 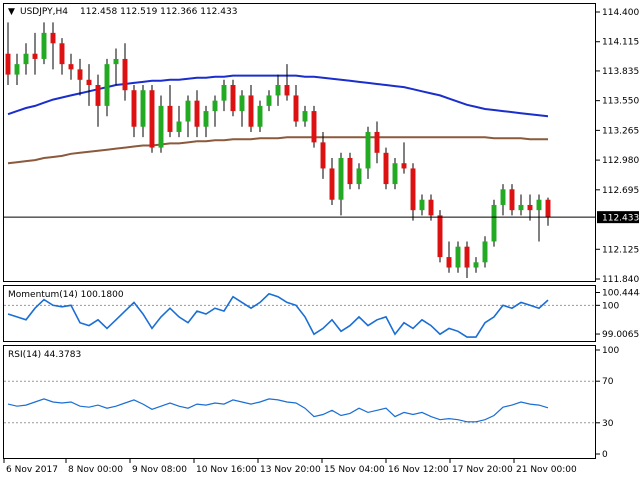 What do you see at coordinates (546, 470) in the screenshot?
I see `time-axis-label: 21 Nov 00:00` at bounding box center [546, 470].